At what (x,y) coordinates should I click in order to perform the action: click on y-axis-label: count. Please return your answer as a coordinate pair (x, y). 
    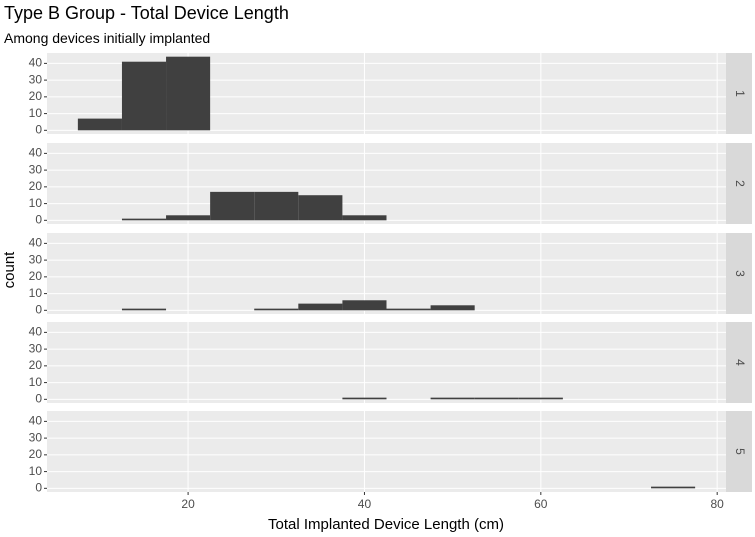
    Looking at the image, I should click on (9, 270).